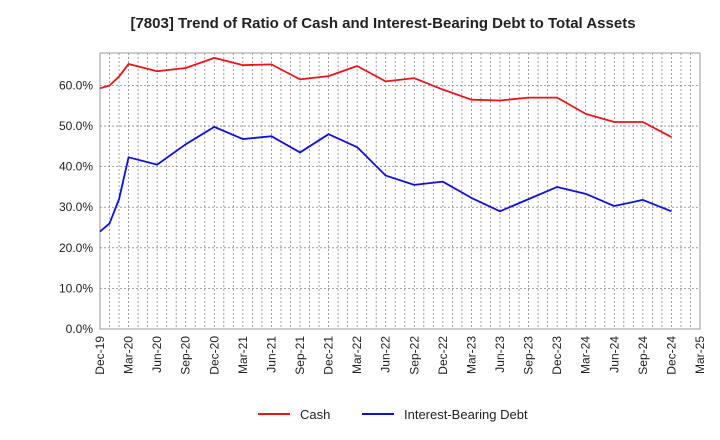 Image resolution: width=720 pixels, height=440 pixels. What do you see at coordinates (129, 355) in the screenshot?
I see `x-tick-label: Mar-20` at bounding box center [129, 355].